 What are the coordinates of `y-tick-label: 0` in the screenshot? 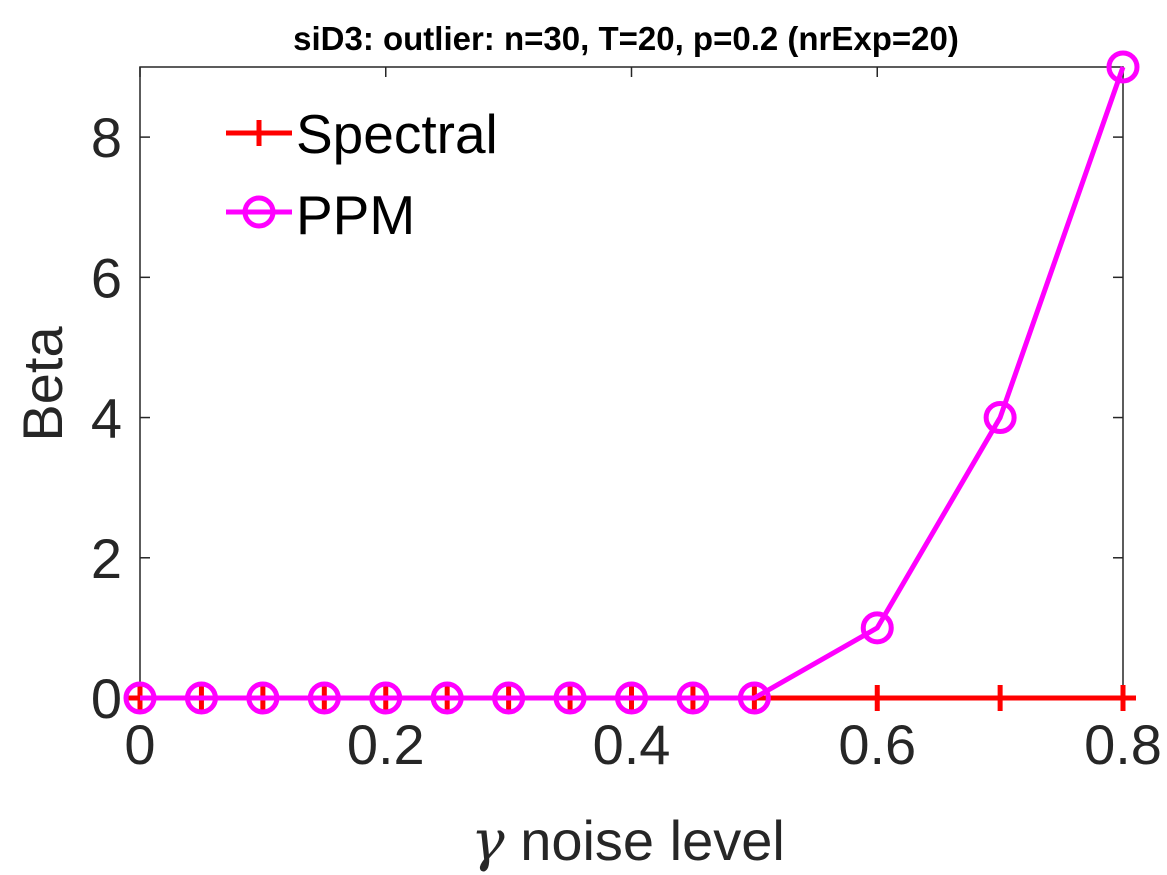 It's located at (106, 698).